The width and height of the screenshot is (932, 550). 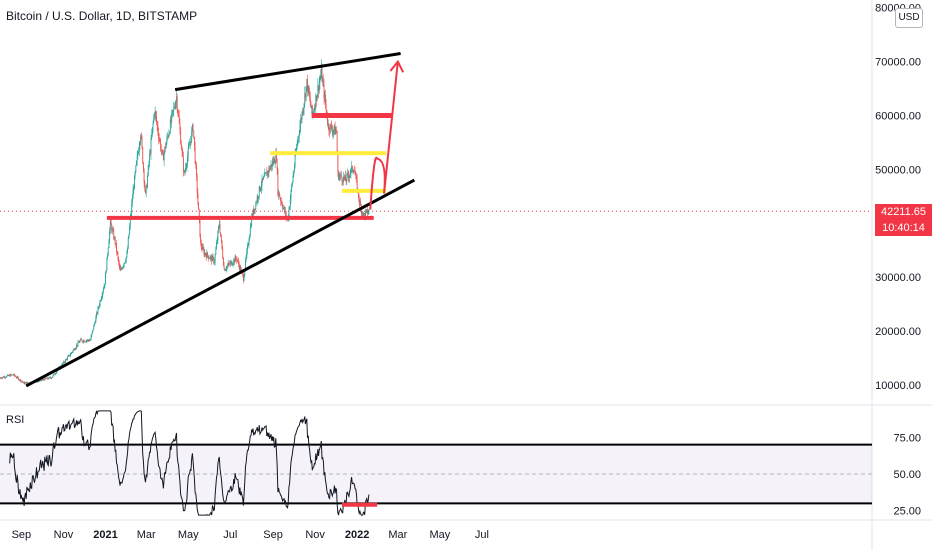 What do you see at coordinates (898, 63) in the screenshot?
I see `price-tick-label: 70000.00` at bounding box center [898, 63].